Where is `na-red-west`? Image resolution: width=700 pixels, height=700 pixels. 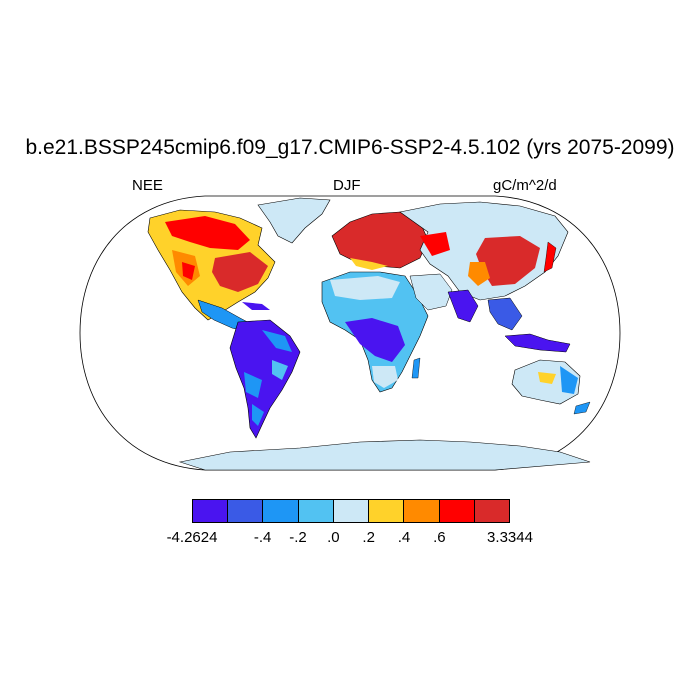 na-red-west is located at coordinates (188, 271).